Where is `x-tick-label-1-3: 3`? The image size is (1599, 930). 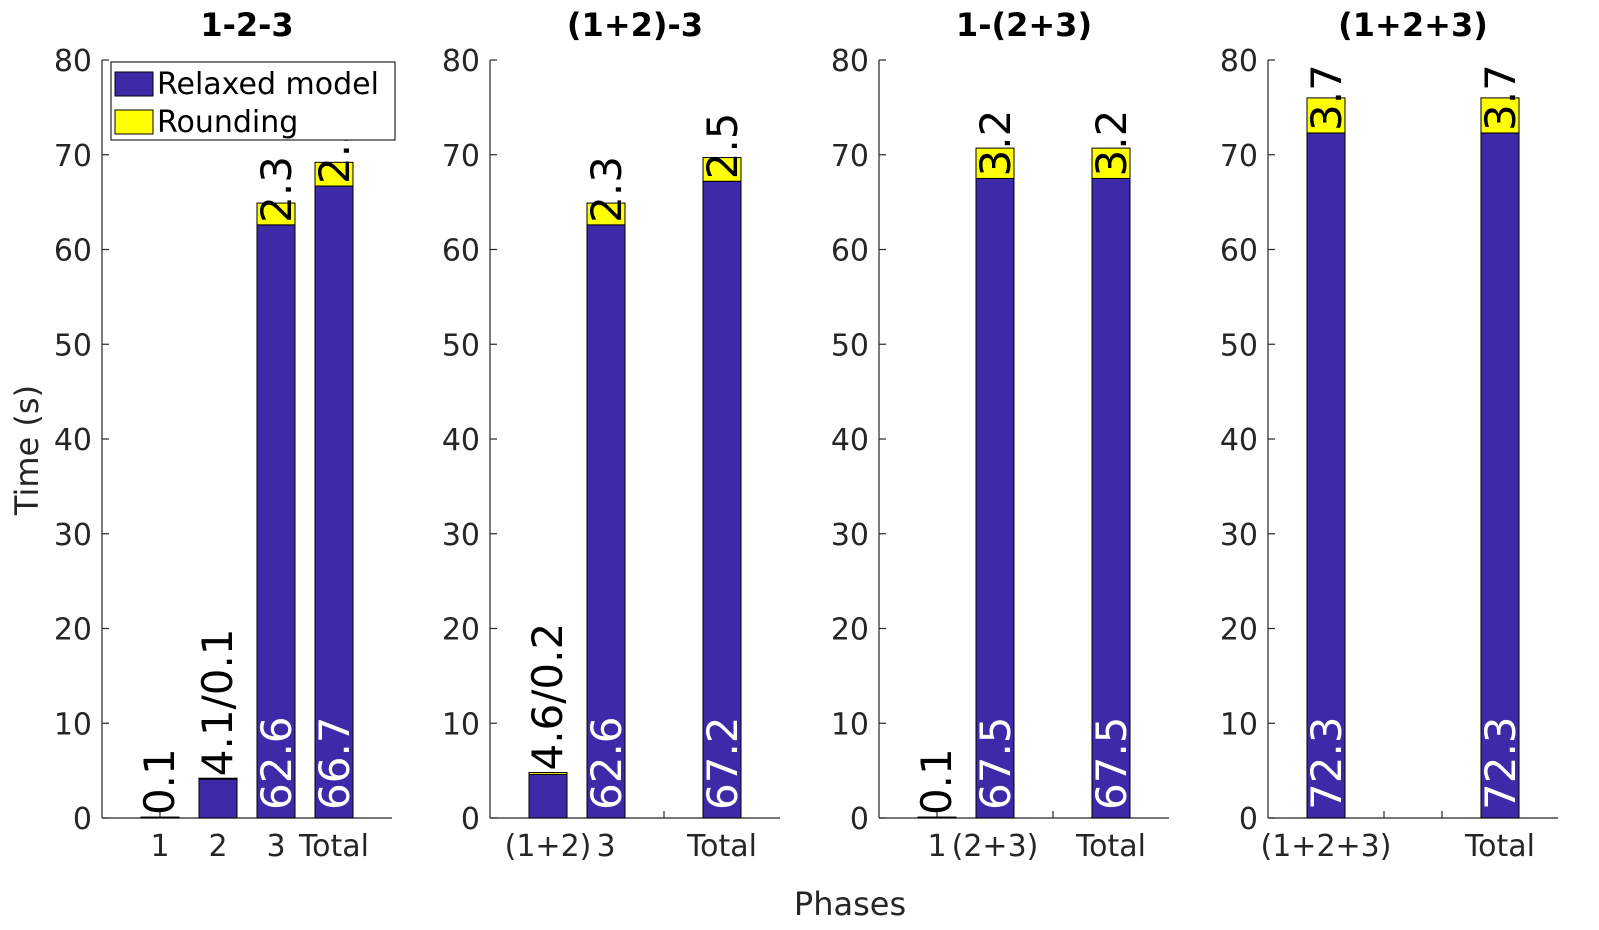 x-tick-label-1-3: 3 is located at coordinates (275, 846).